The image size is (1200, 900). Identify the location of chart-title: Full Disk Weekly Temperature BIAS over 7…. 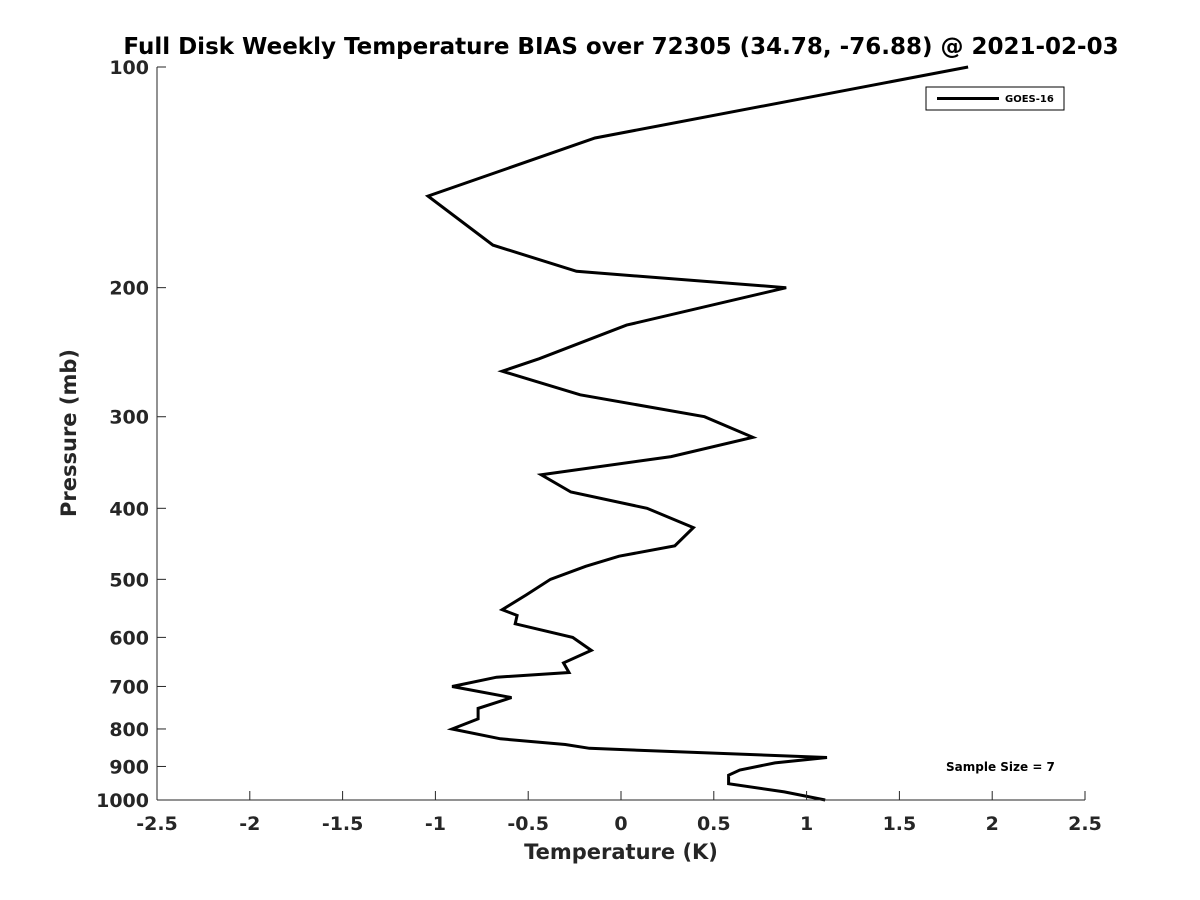
(620, 47).